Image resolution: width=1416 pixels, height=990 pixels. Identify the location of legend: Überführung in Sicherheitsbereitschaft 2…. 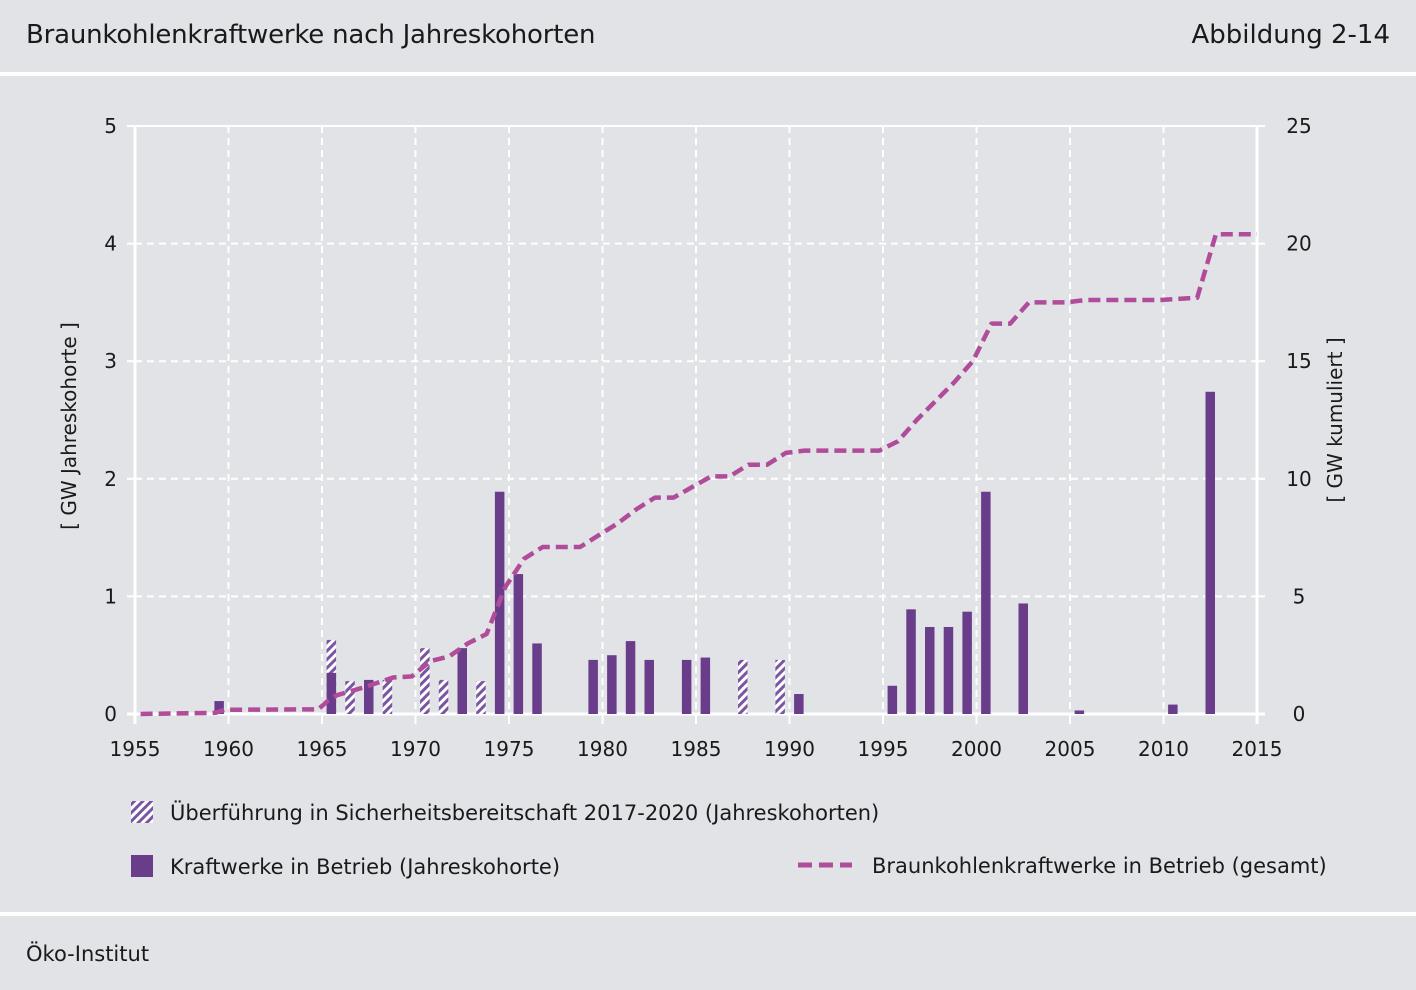
(729, 839).